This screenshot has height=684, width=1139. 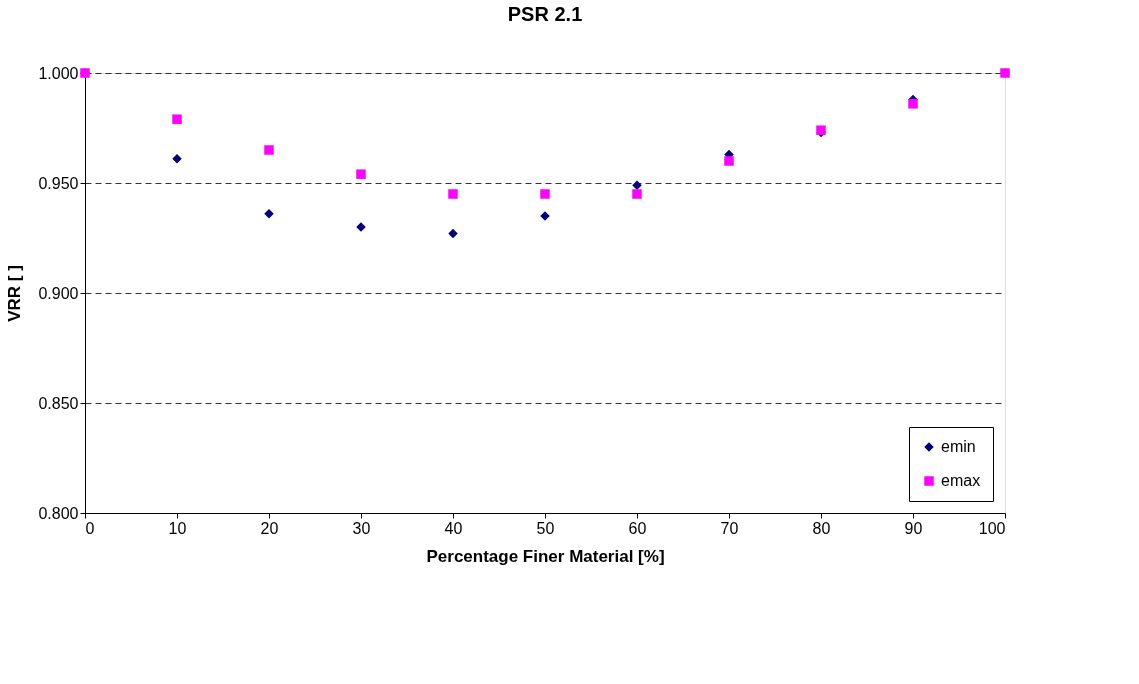 What do you see at coordinates (58, 513) in the screenshot?
I see `y-tick-label: 0.800` at bounding box center [58, 513].